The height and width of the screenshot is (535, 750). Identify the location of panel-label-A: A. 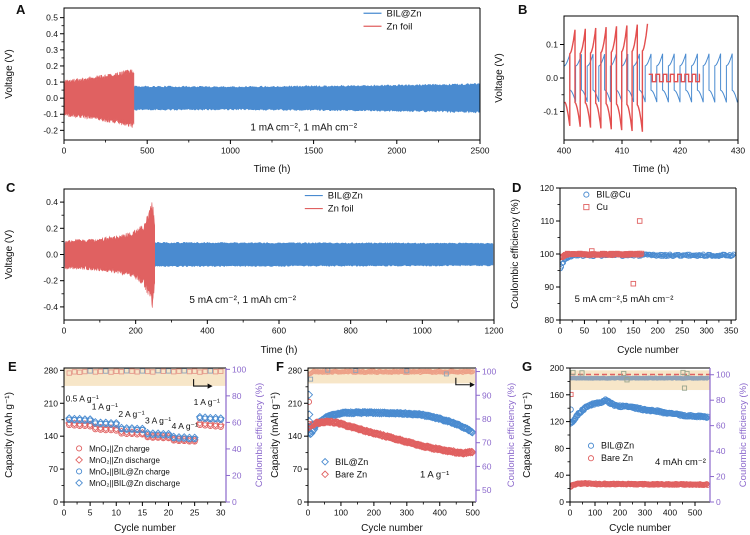
(21, 9).